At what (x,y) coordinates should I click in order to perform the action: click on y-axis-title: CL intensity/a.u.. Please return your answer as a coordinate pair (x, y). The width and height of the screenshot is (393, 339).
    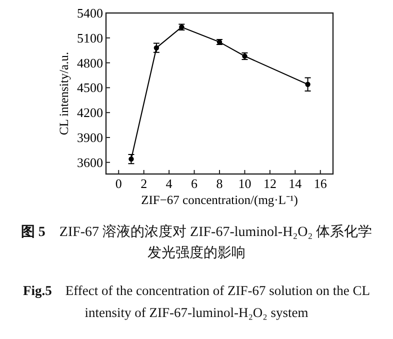
    Looking at the image, I should click on (64, 94).